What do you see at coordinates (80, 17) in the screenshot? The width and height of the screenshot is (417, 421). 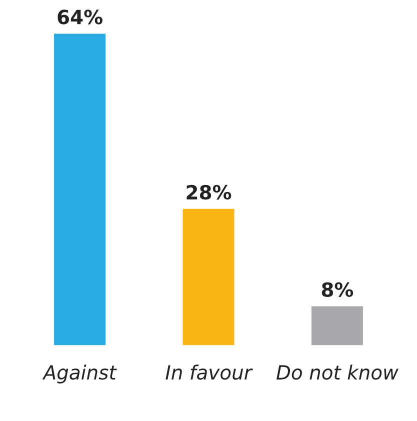 I see `data-label: 64%` at bounding box center [80, 17].